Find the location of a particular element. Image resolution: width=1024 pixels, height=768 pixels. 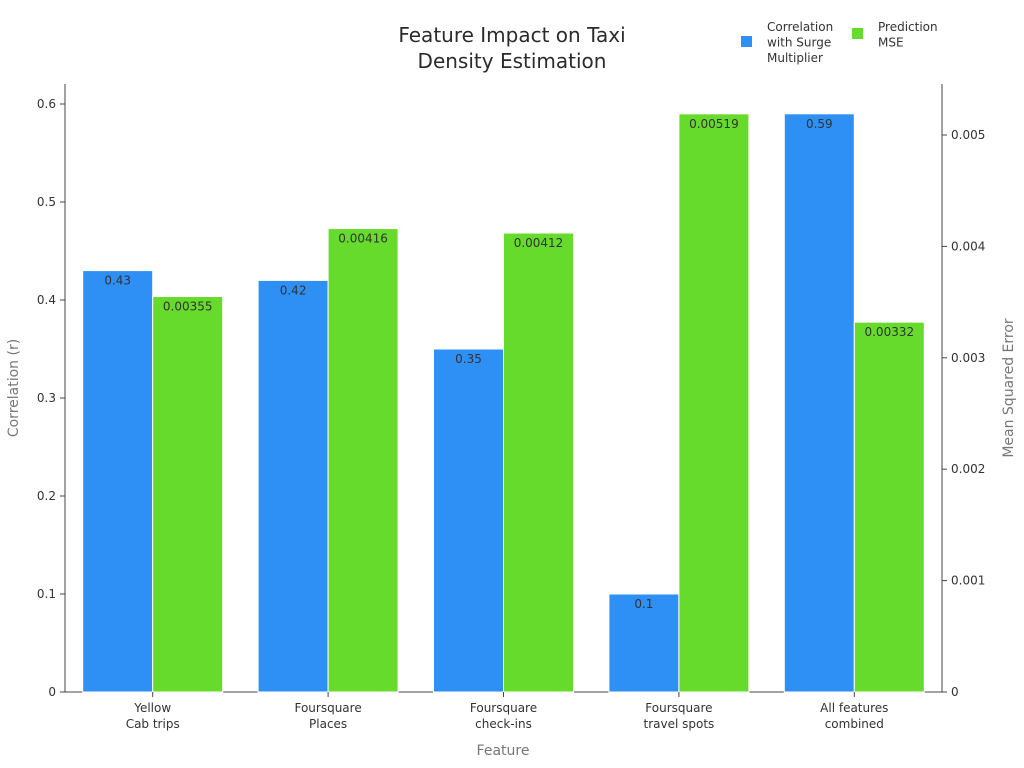

correlation-bar-label: 0.59 is located at coordinates (819, 124).